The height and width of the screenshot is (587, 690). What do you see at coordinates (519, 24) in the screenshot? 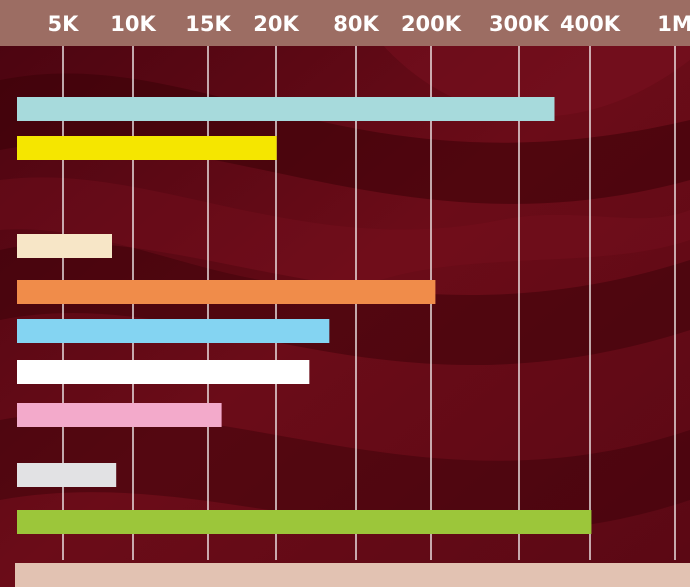
I see `x-tick-label: 300K` at bounding box center [519, 24].